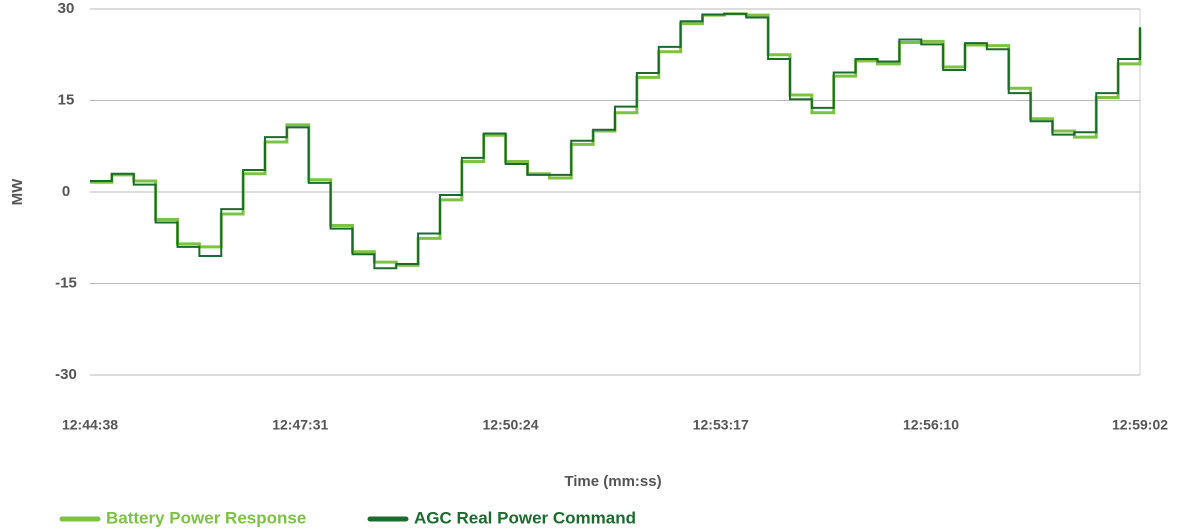 The width and height of the screenshot is (1178, 529). What do you see at coordinates (510, 425) in the screenshot?
I see `x-tick-label: 12:50:24` at bounding box center [510, 425].